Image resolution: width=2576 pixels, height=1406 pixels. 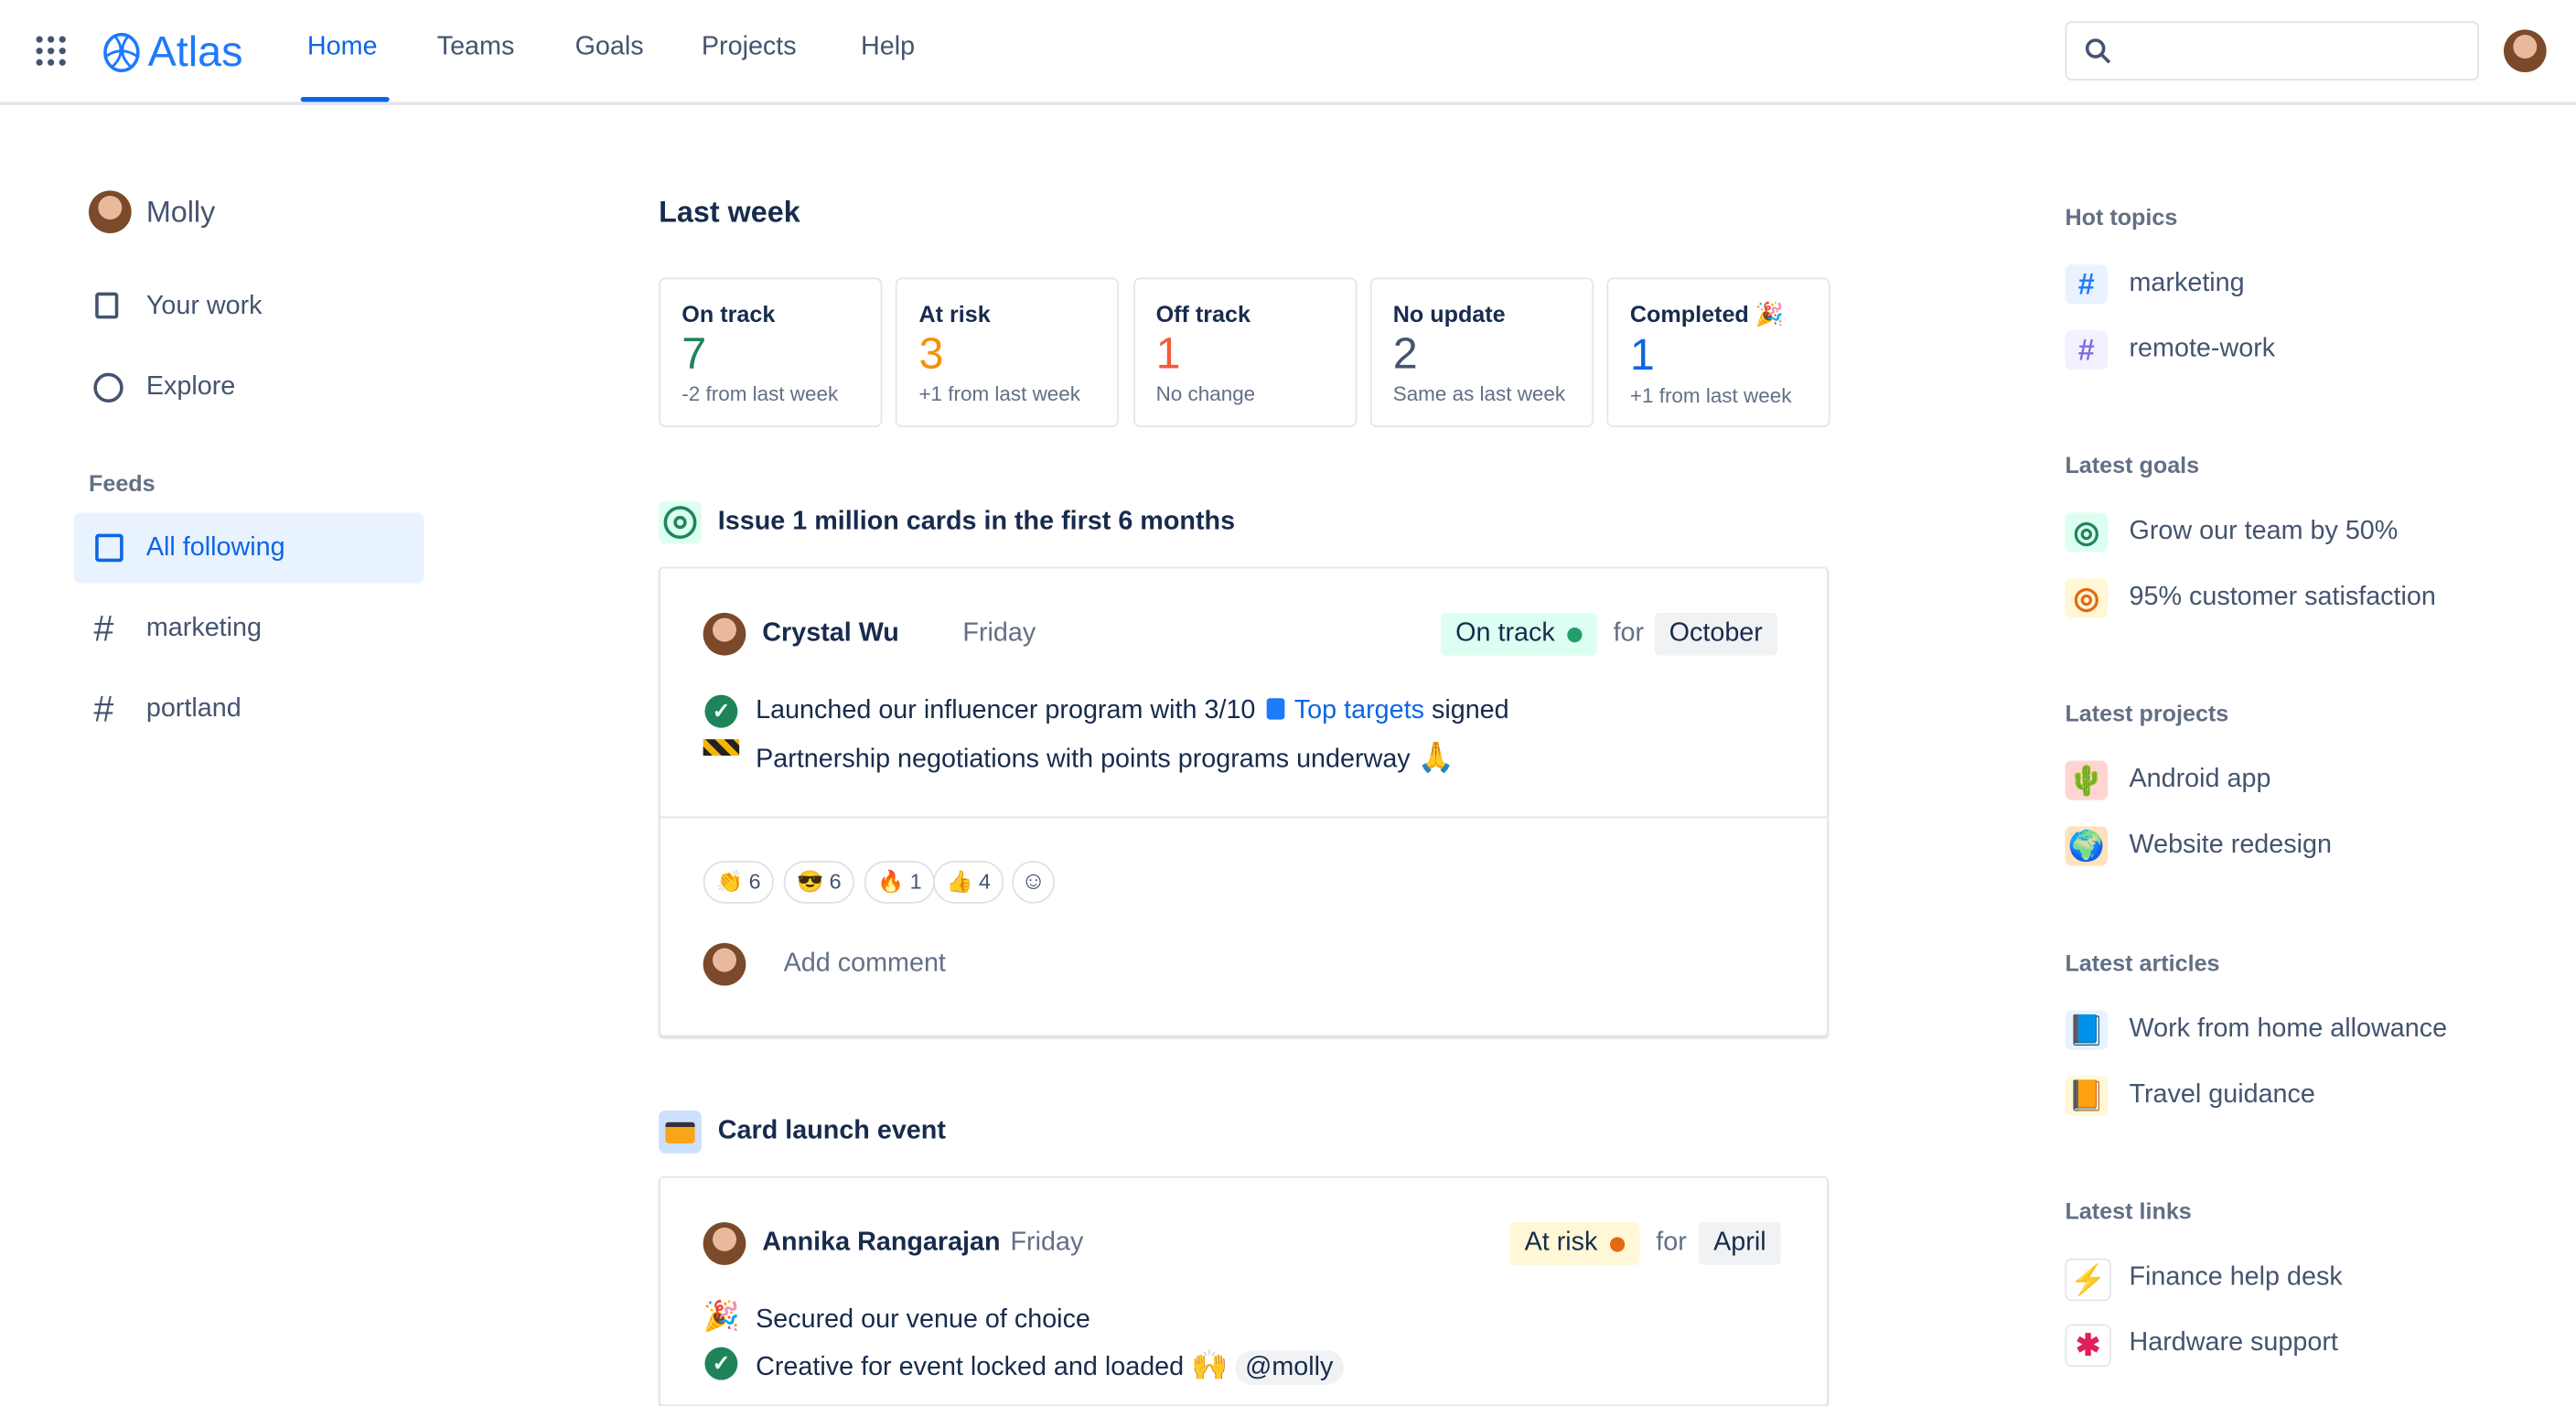 What do you see at coordinates (1290, 1367) in the screenshot?
I see `mention-molly: @molly` at bounding box center [1290, 1367].